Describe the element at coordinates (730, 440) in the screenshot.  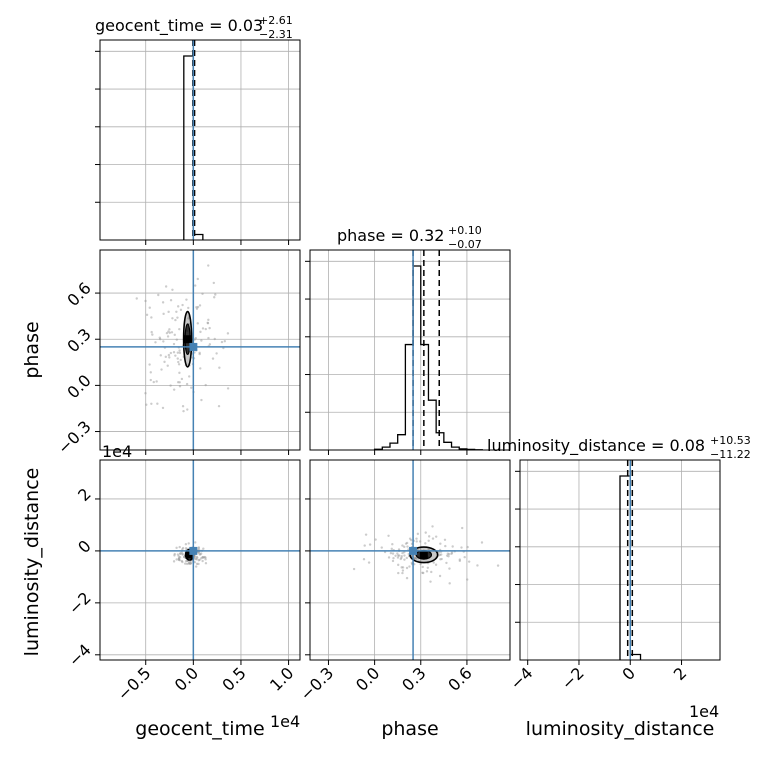
I see `title-luminosity-distance-plus: +10.53` at that location.